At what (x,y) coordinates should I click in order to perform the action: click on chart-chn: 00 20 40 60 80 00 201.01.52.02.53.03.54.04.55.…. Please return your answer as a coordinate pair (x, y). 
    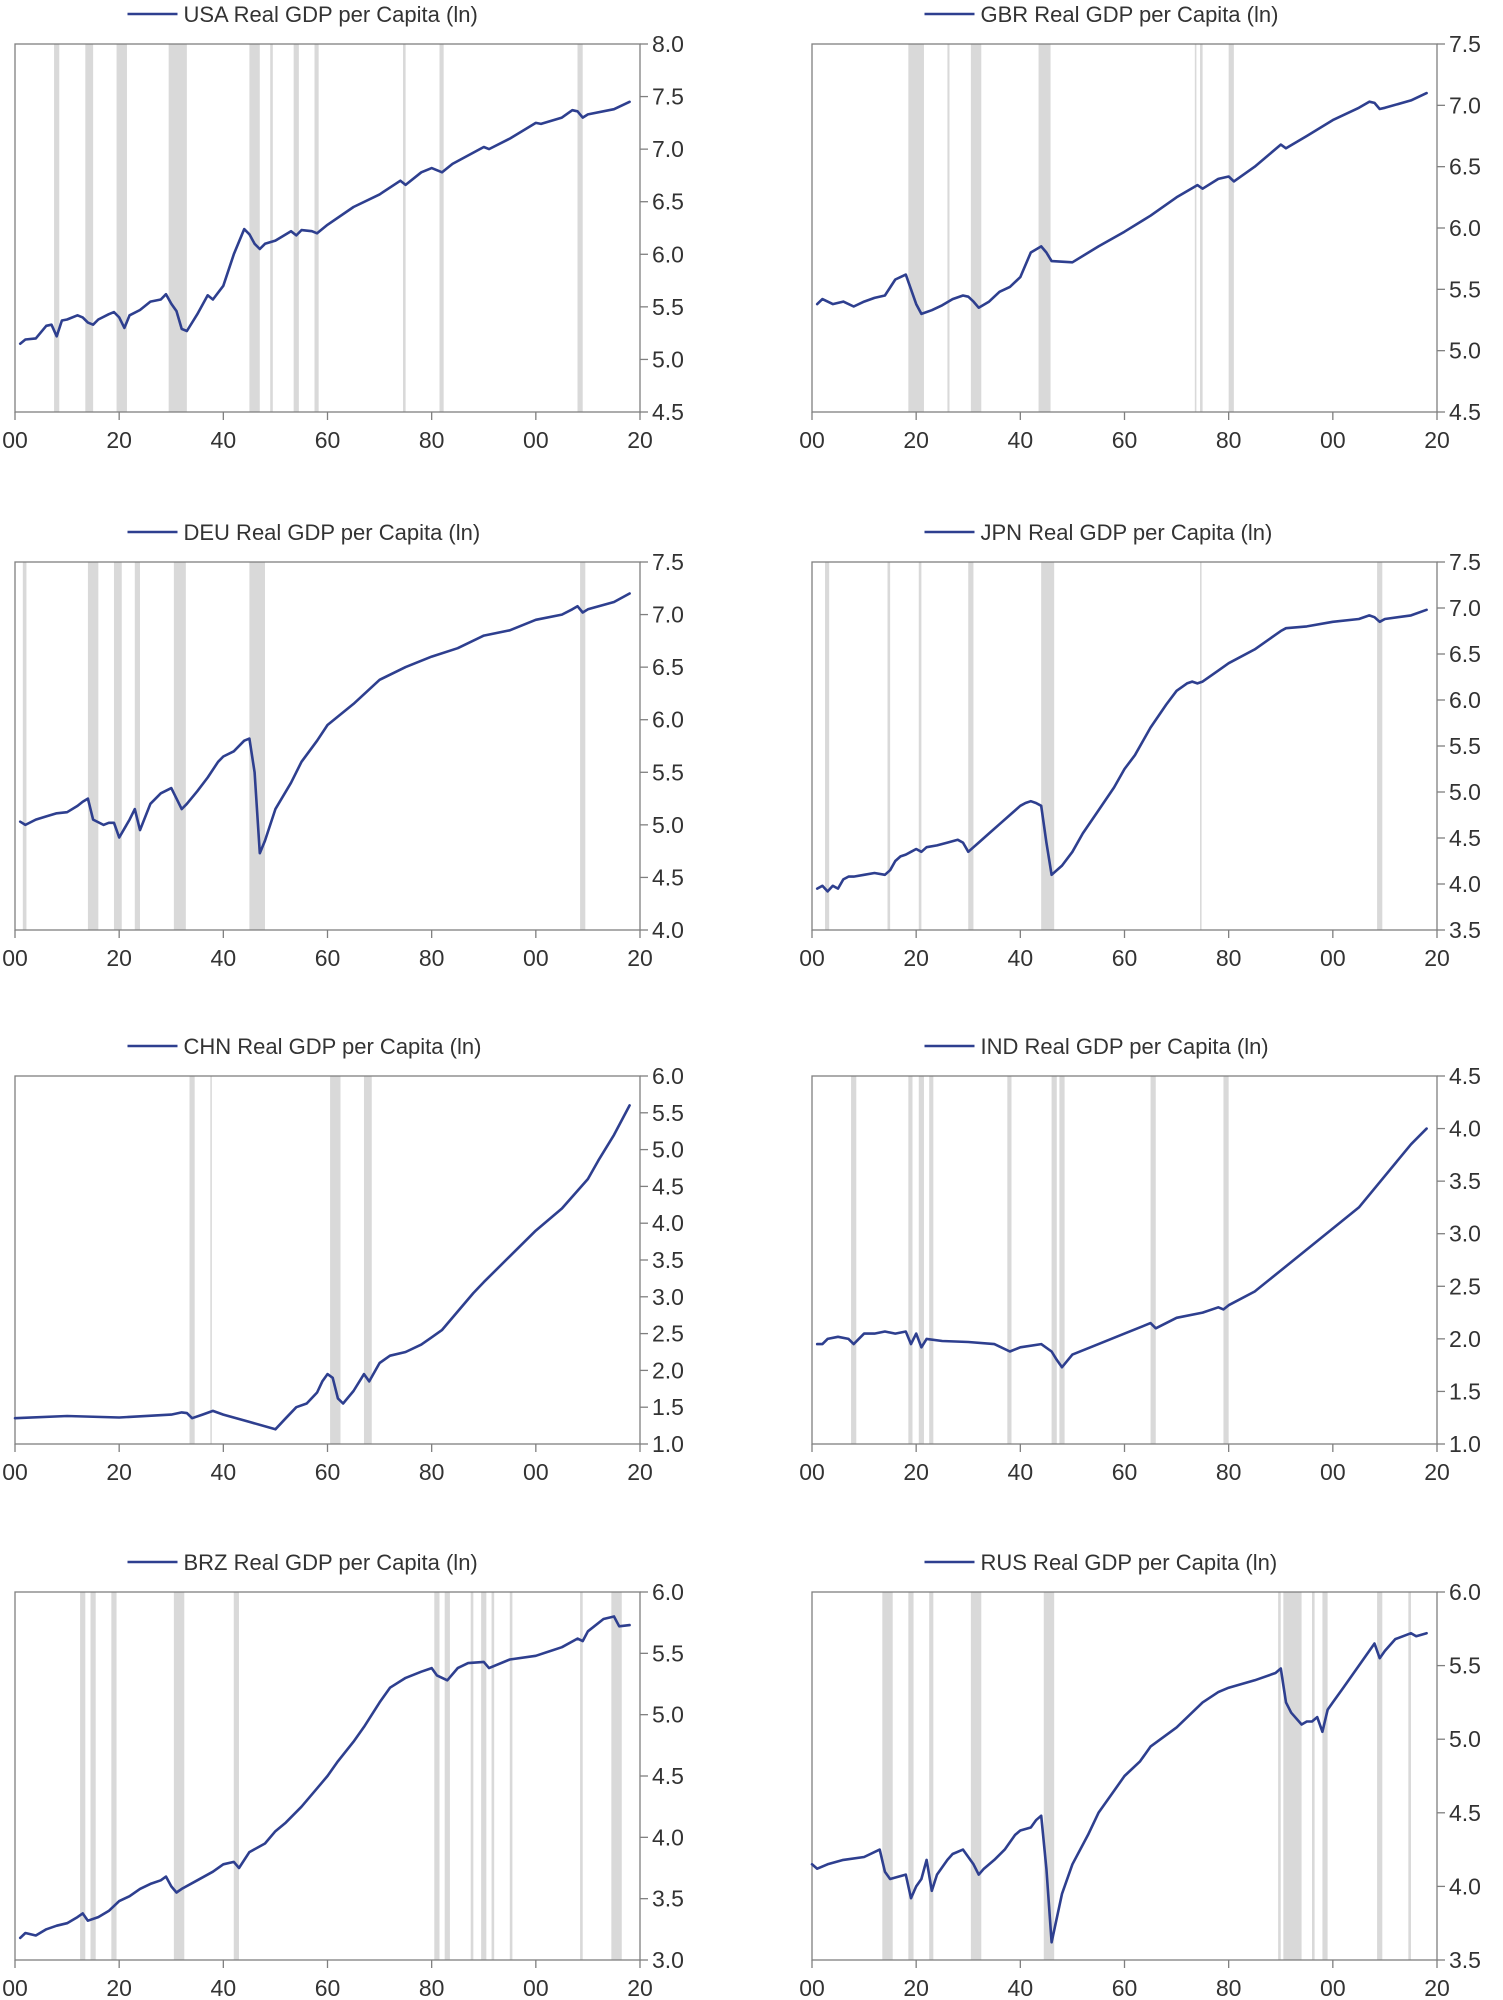
    Looking at the image, I should click on (343, 1259).